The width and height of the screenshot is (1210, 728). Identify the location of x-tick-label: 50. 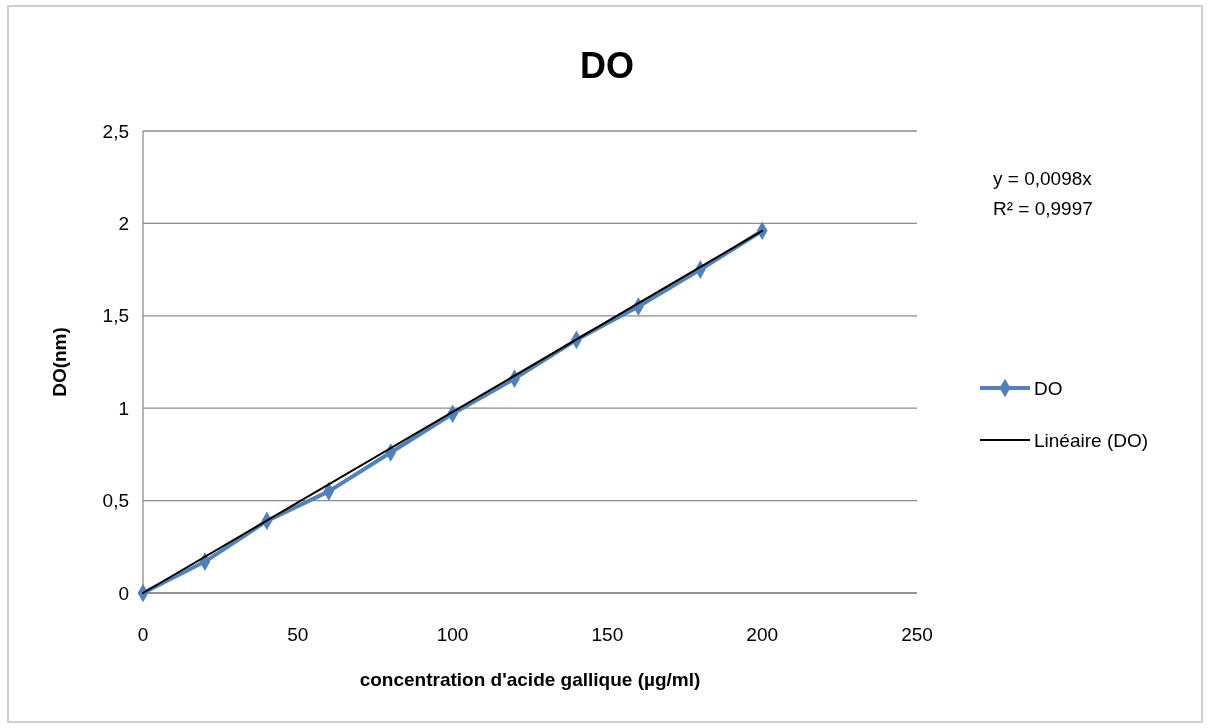
(298, 634).